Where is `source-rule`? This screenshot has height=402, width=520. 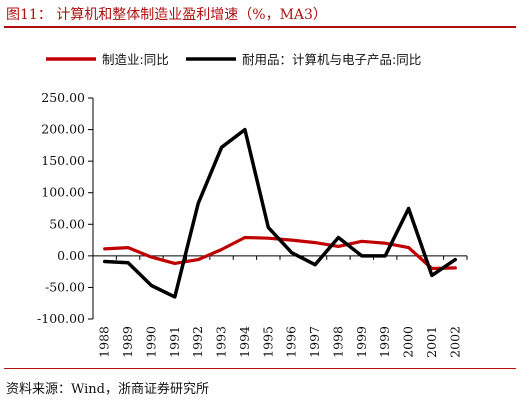 source-rule is located at coordinates (260, 368).